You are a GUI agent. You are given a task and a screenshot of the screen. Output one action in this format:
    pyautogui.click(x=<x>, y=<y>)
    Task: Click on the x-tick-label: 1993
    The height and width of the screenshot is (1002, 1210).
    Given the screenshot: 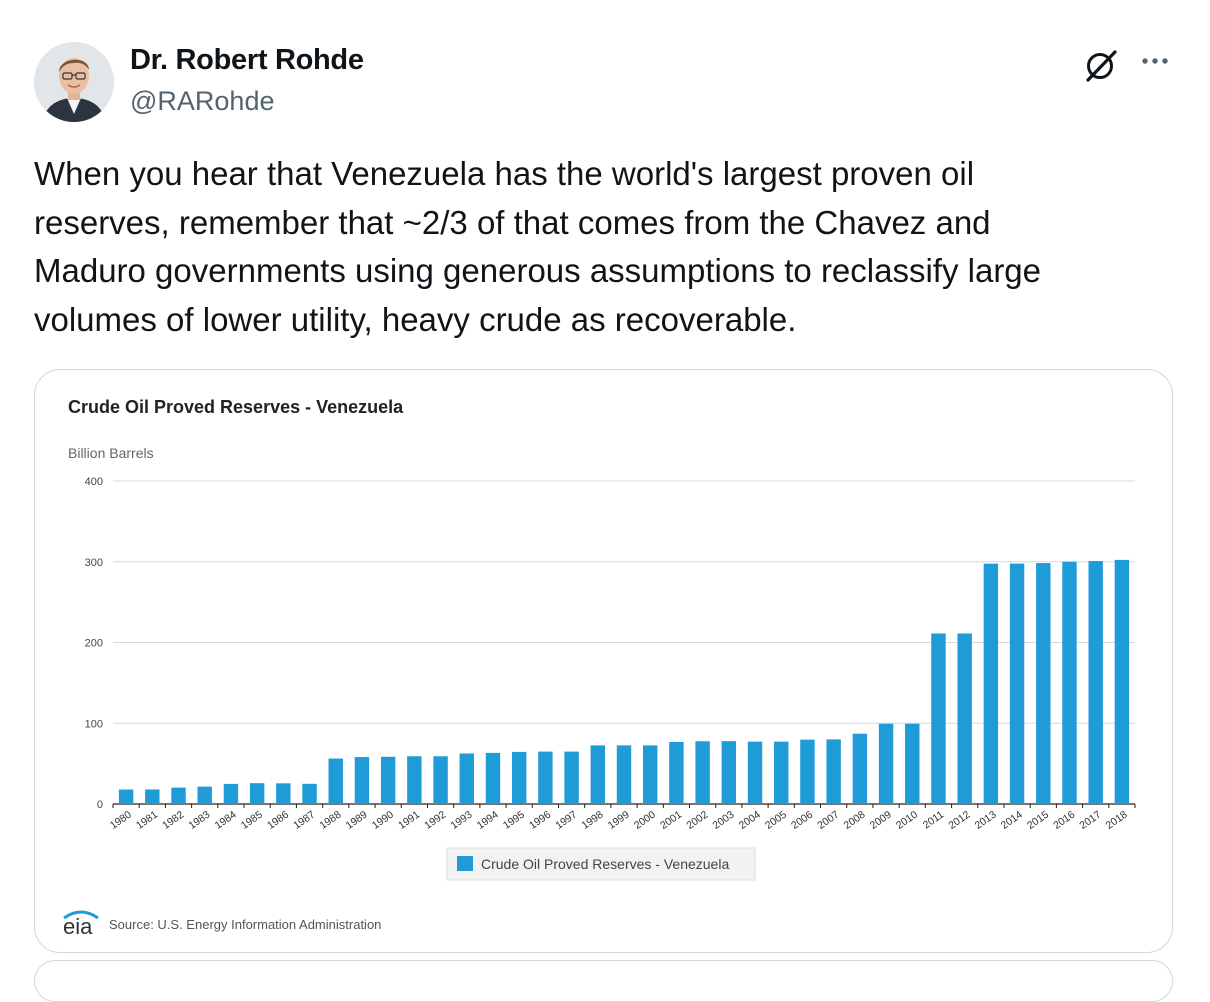 What is the action you would take?
    pyautogui.click(x=461, y=820)
    